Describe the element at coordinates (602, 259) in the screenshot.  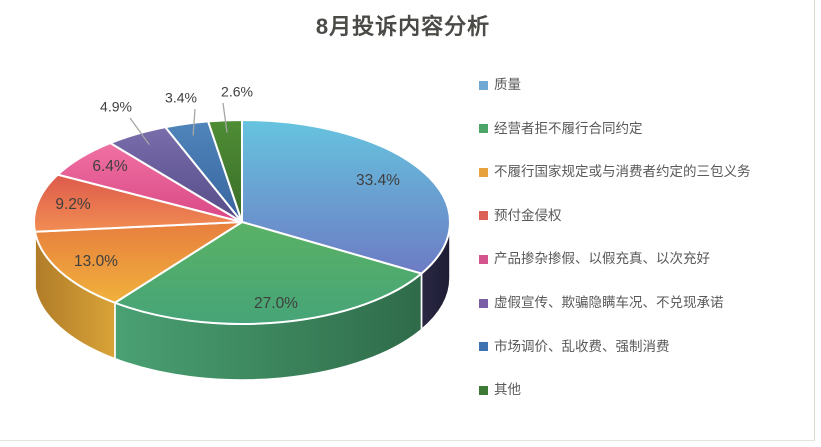
I see `legend-label: 产品掺杂掺假、以假充真、以次充好` at that location.